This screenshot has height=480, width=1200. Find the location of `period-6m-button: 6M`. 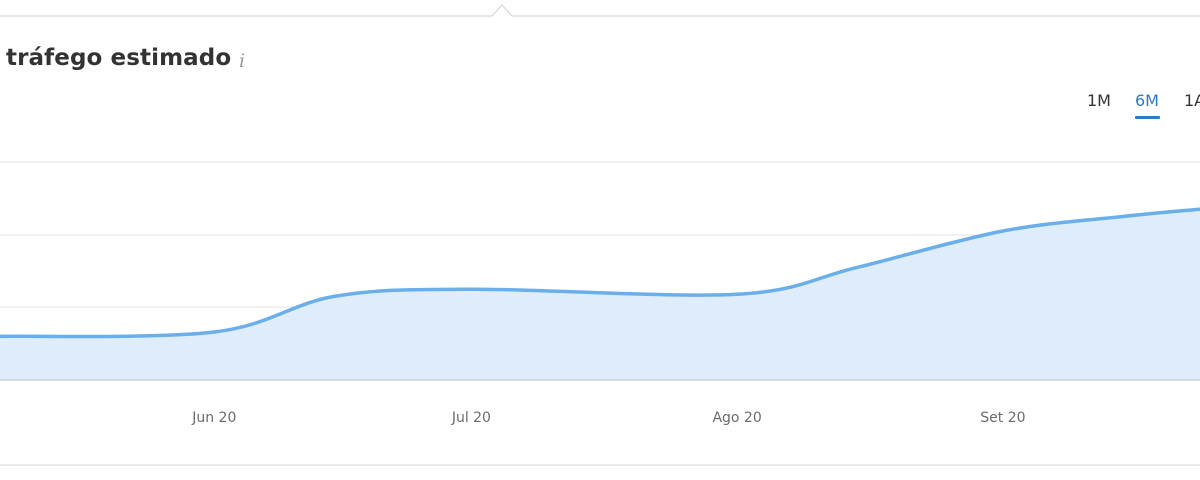

period-6m-button: 6M is located at coordinates (1147, 100).